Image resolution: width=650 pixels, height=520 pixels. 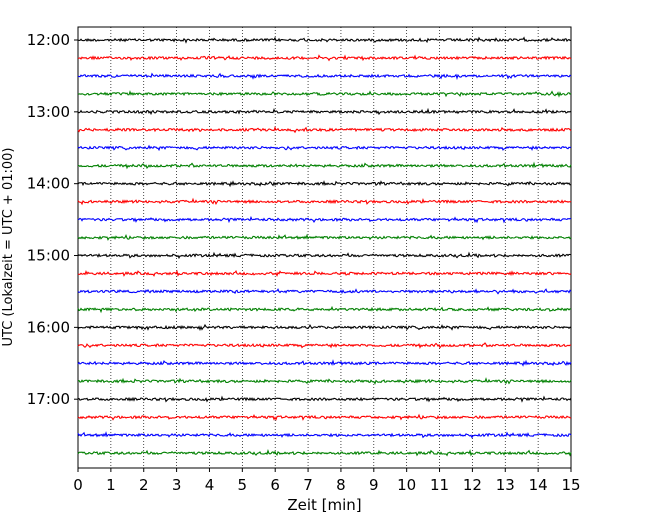 What do you see at coordinates (406, 485) in the screenshot?
I see `x-tick-label: 10` at bounding box center [406, 485].